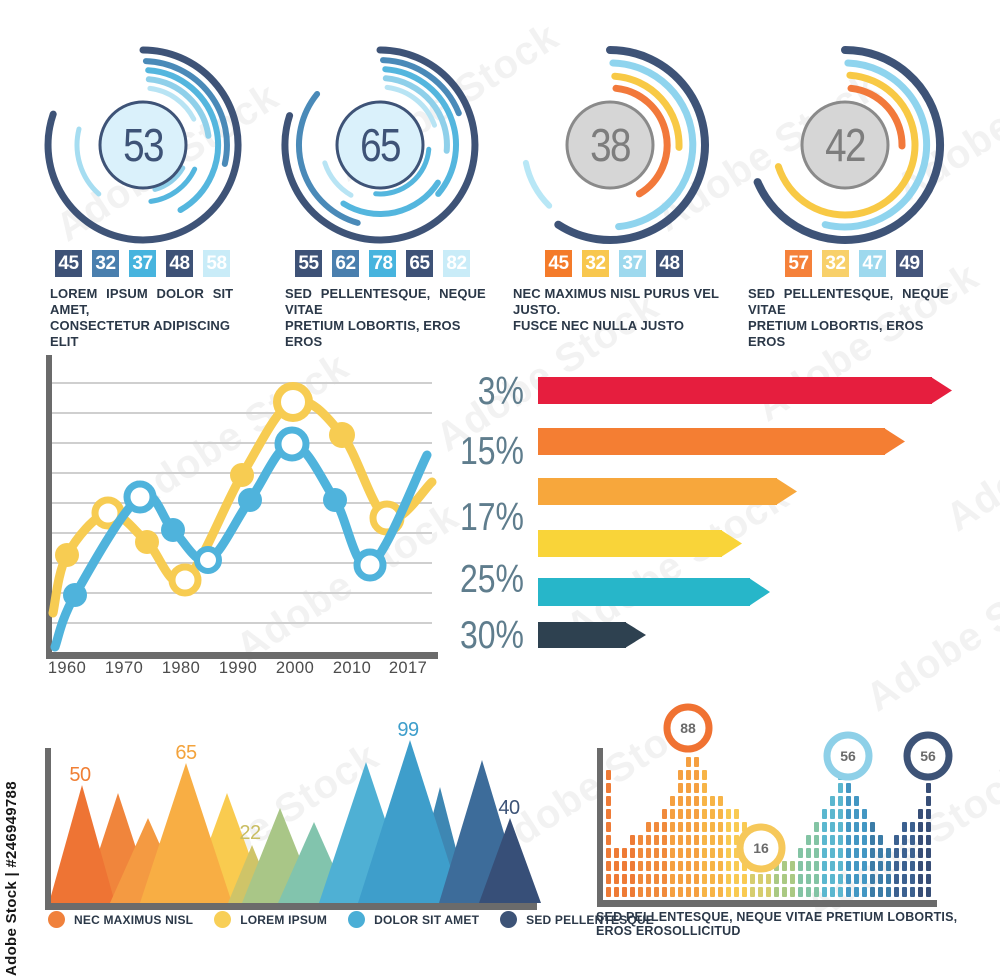 The width and height of the screenshot is (1000, 976). Describe the element at coordinates (242, 655) in the screenshot. I see `x-axis` at that location.